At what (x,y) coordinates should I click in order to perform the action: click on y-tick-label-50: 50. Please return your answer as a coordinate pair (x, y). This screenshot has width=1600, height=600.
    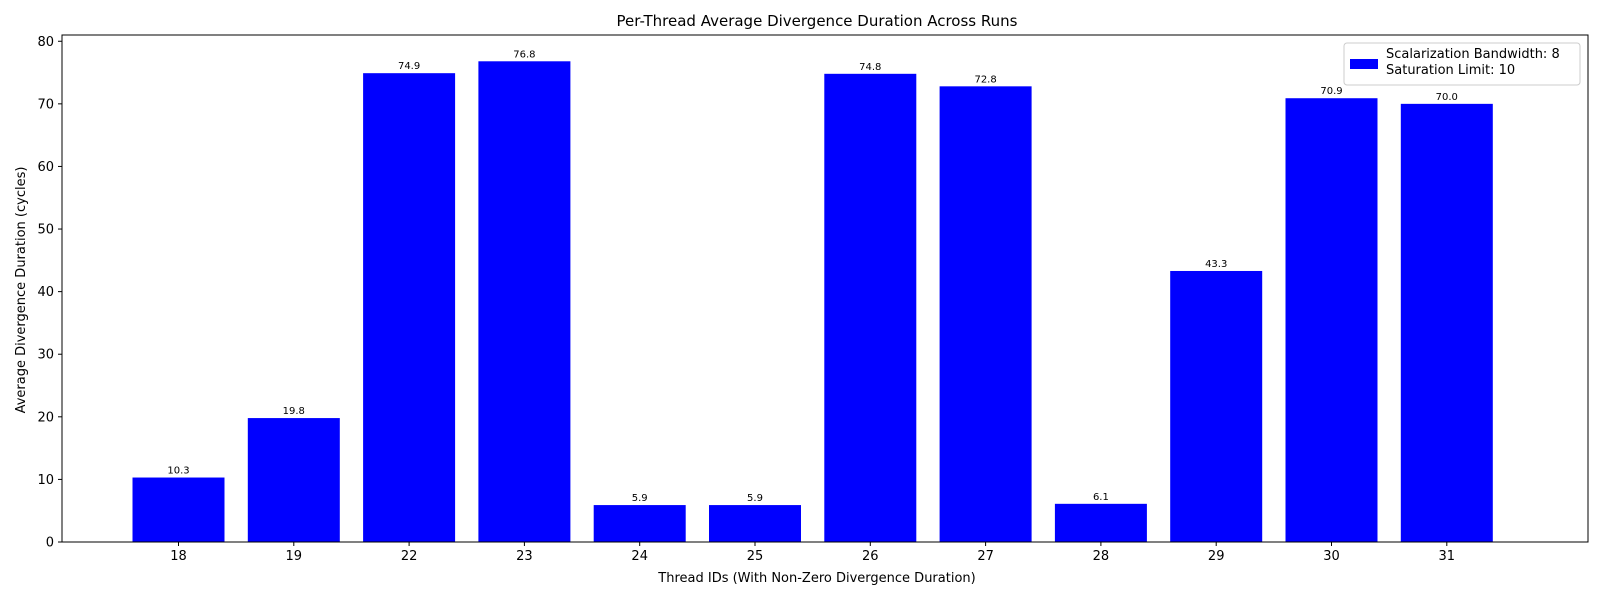
    Looking at the image, I should click on (45, 230).